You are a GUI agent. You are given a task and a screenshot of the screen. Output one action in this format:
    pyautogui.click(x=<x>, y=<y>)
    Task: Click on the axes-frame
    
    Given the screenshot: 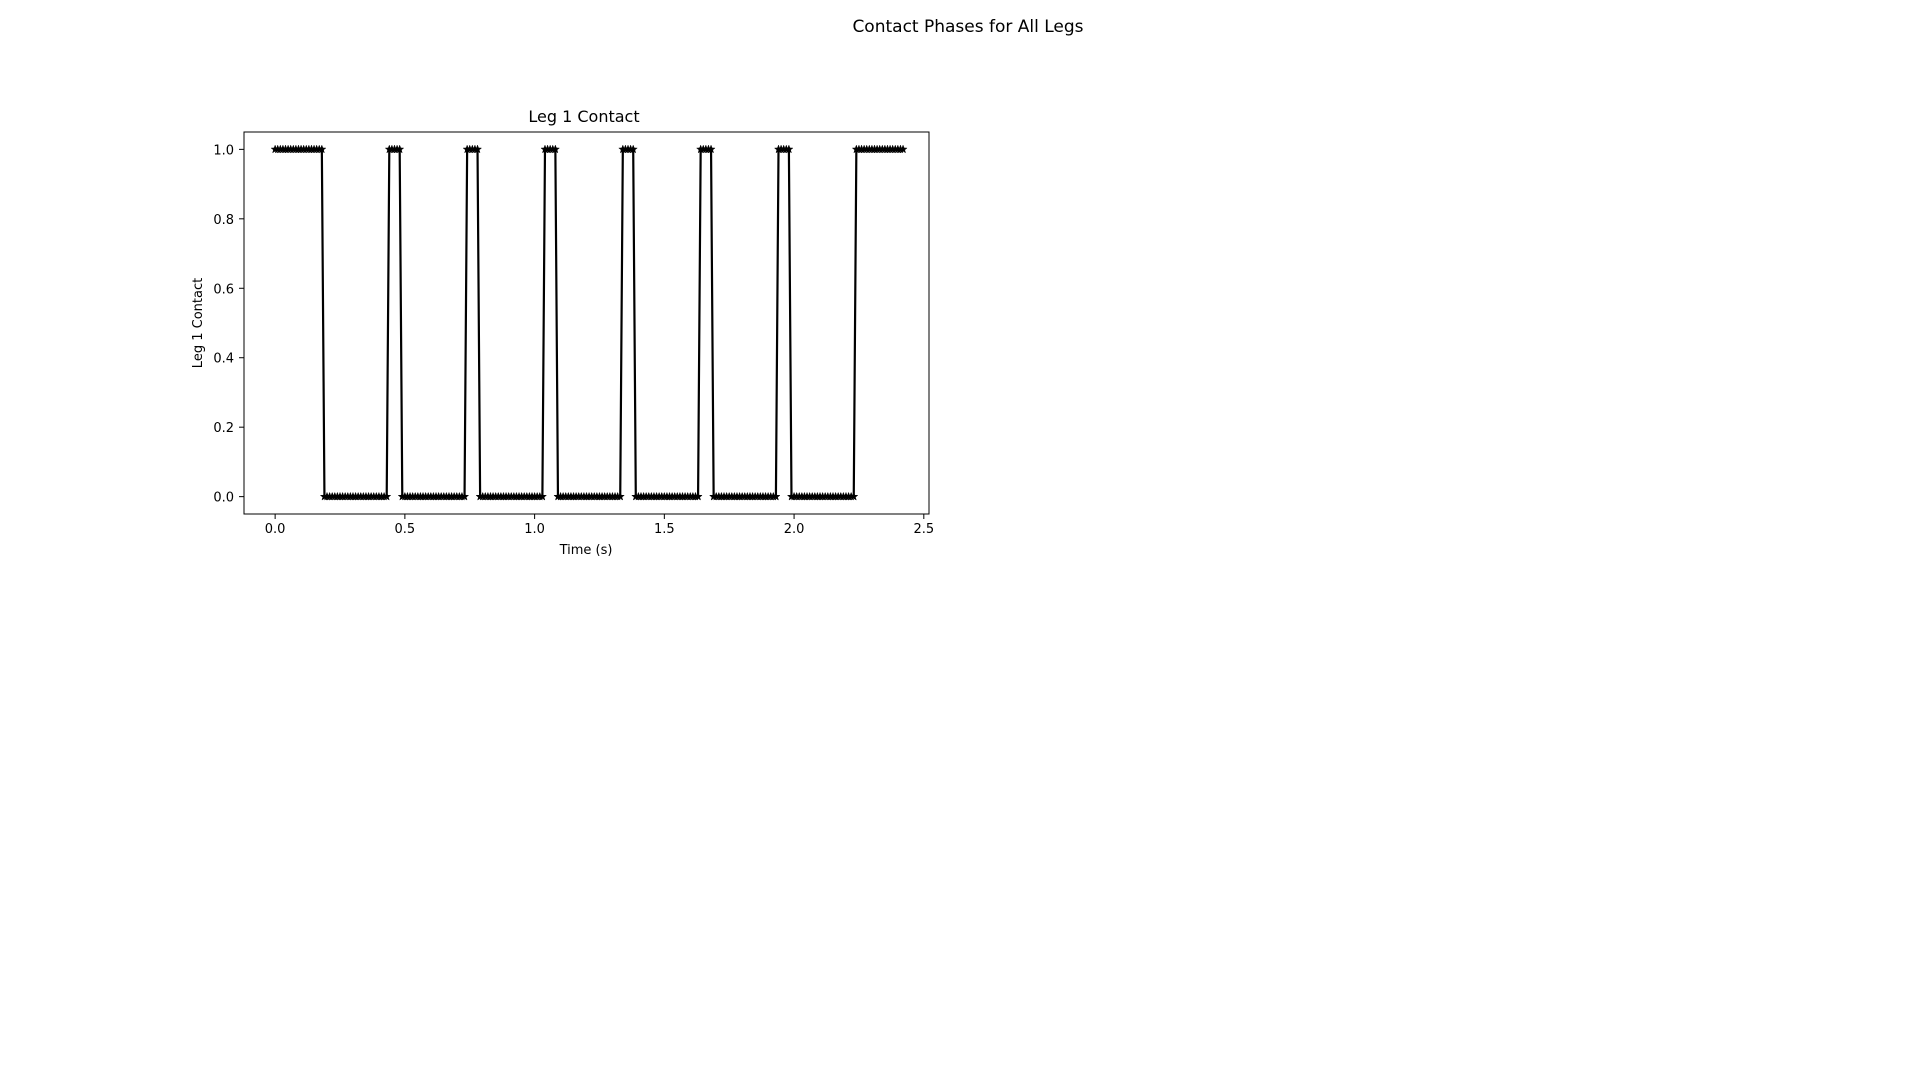 What is the action you would take?
    pyautogui.click(x=586, y=323)
    